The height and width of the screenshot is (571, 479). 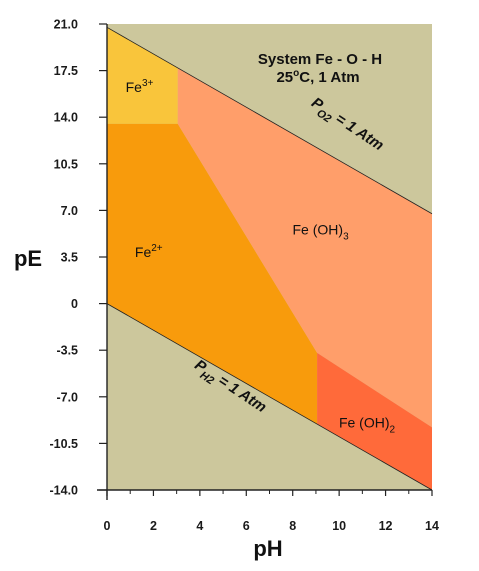 What do you see at coordinates (267, 548) in the screenshot?
I see `x-axis-title: pH` at bounding box center [267, 548].